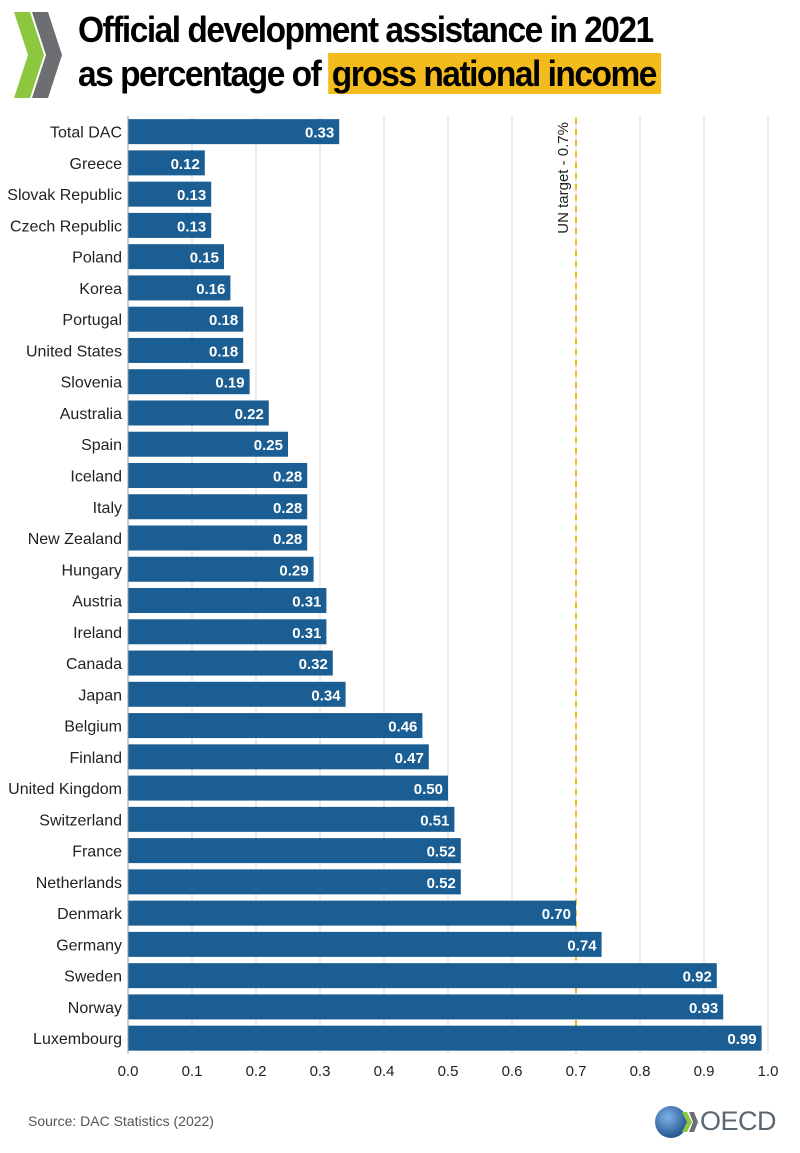 Image resolution: width=800 pixels, height=1153 pixels. Describe the element at coordinates (582, 945) in the screenshot. I see `value-label: 0.74` at that location.